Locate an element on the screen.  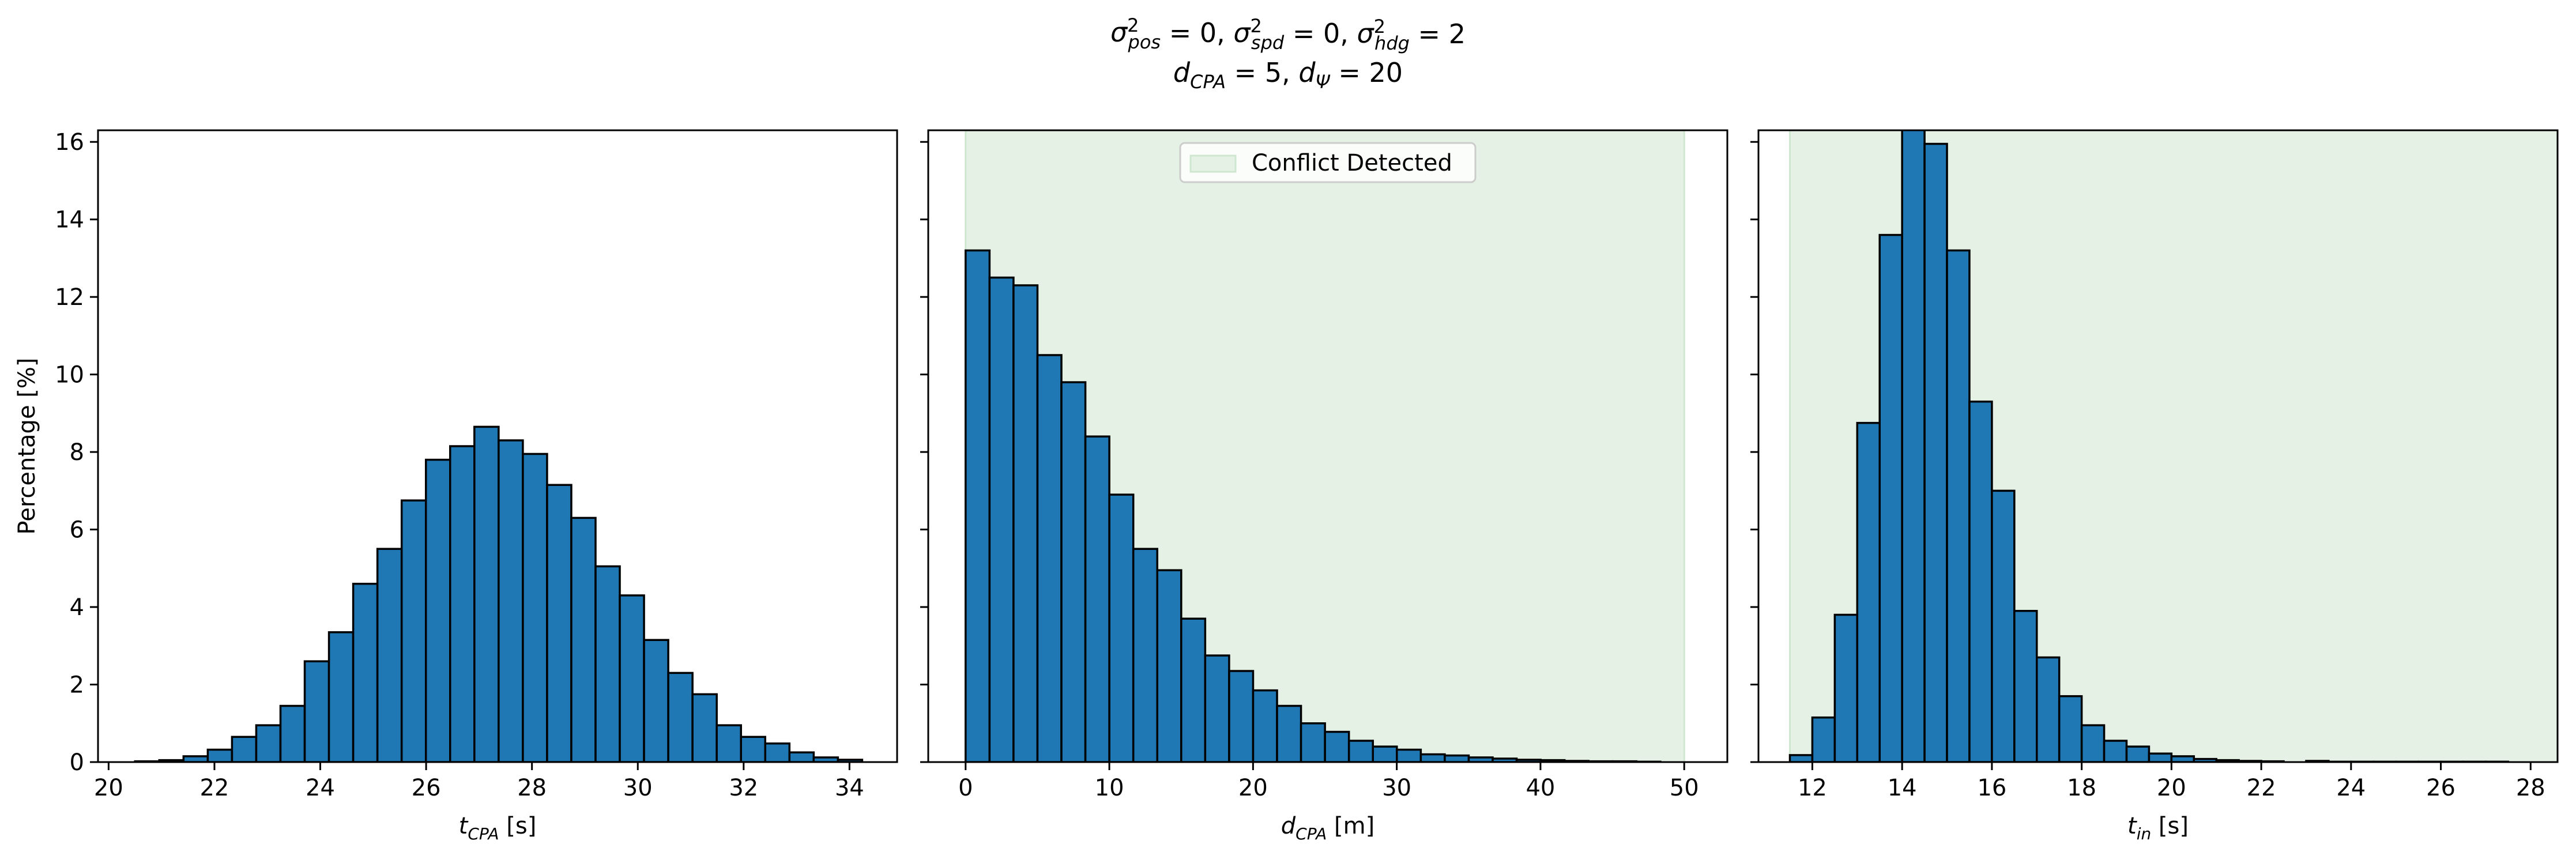
y-tick-label: 10 is located at coordinates (69, 375).